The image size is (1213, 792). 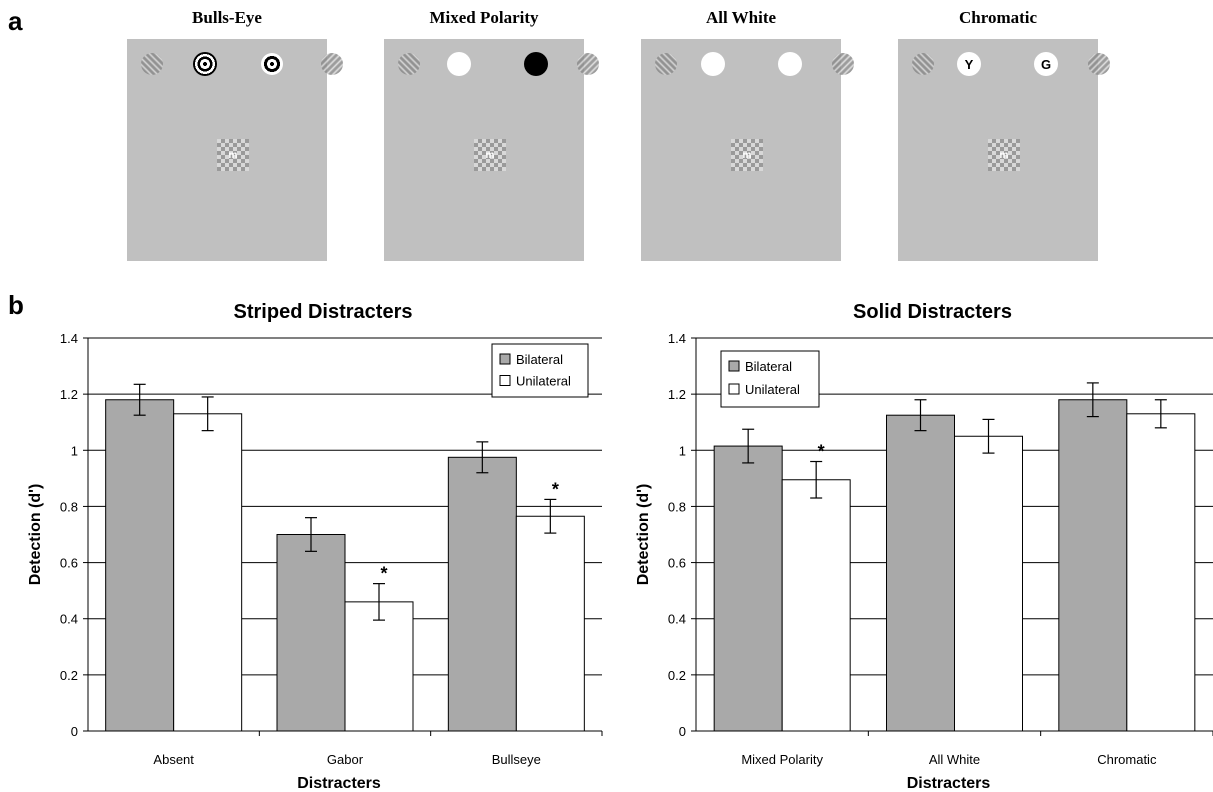 I want to click on left-chromatic-disc-distracter: Y, so click(x=969, y=64).